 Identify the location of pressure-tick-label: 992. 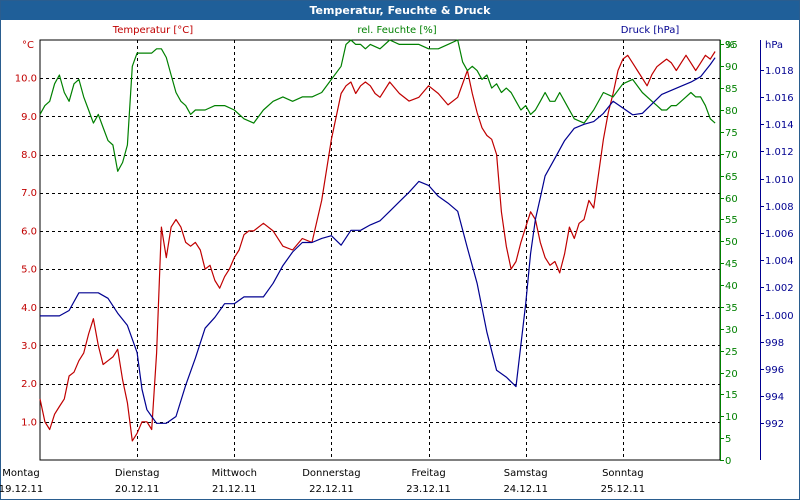
(774, 424).